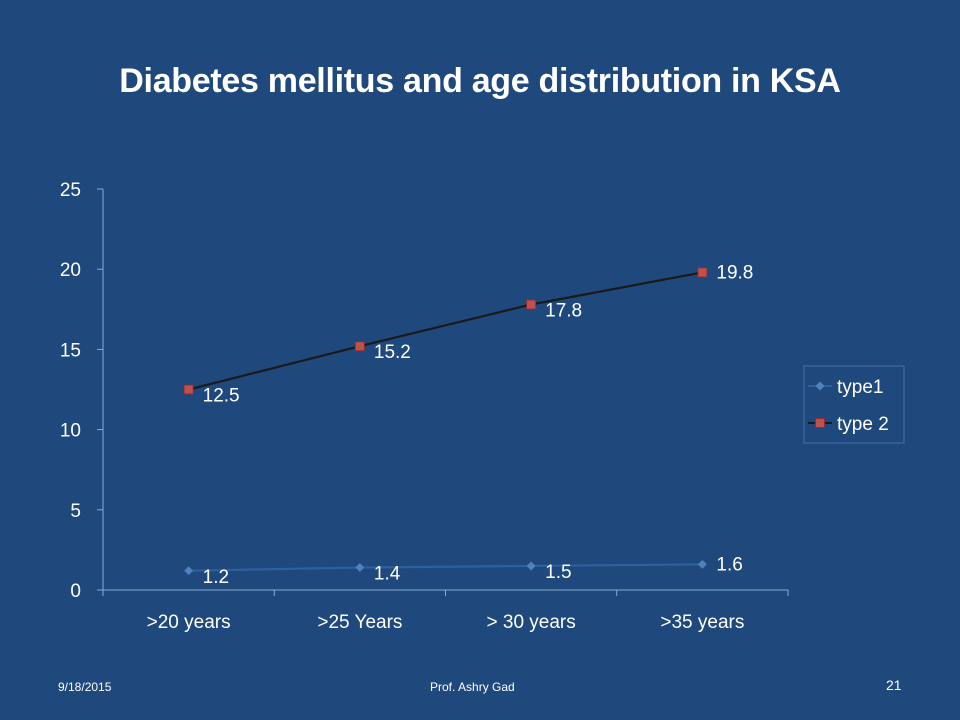  What do you see at coordinates (894, 685) in the screenshot?
I see `page-number: 21` at bounding box center [894, 685].